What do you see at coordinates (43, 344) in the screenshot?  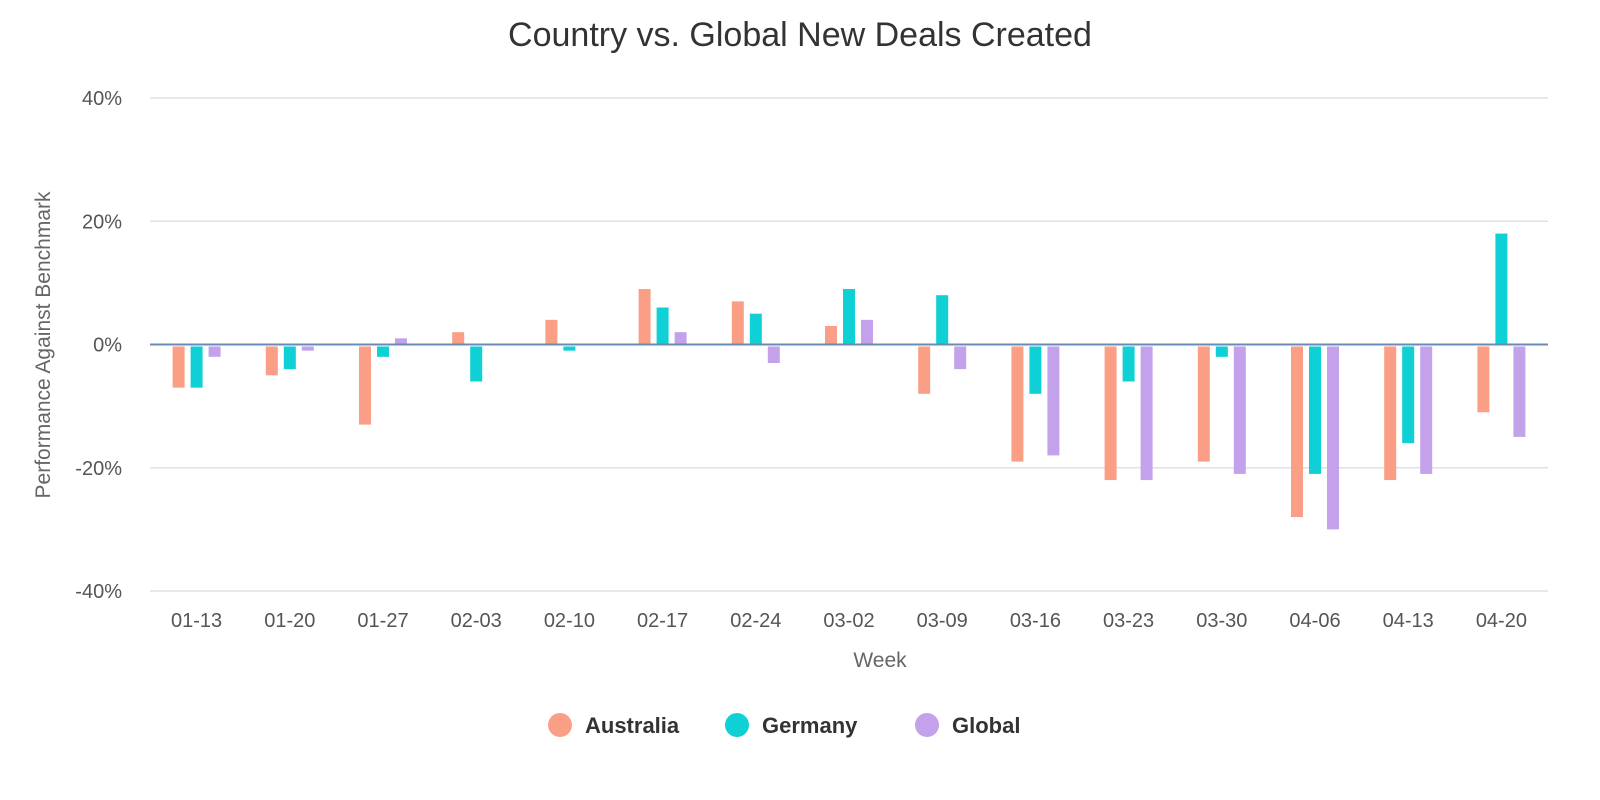 I see `y-axis-label: Performance Against Benchmark` at bounding box center [43, 344].